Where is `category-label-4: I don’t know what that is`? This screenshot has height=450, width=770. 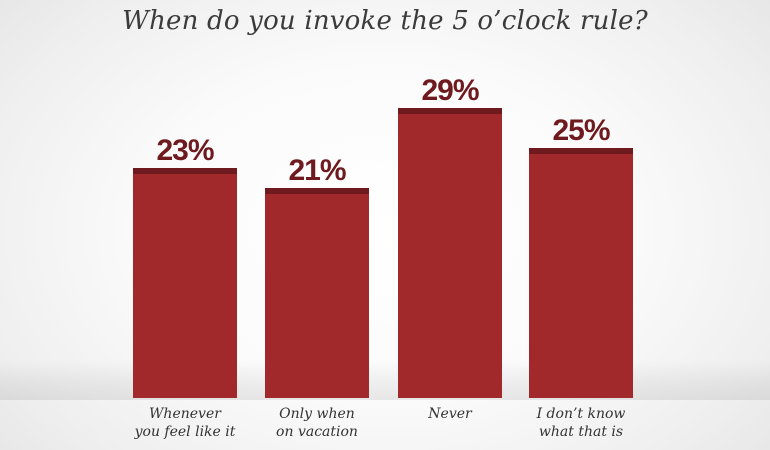 category-label-4: I don’t know what that is is located at coordinates (581, 423).